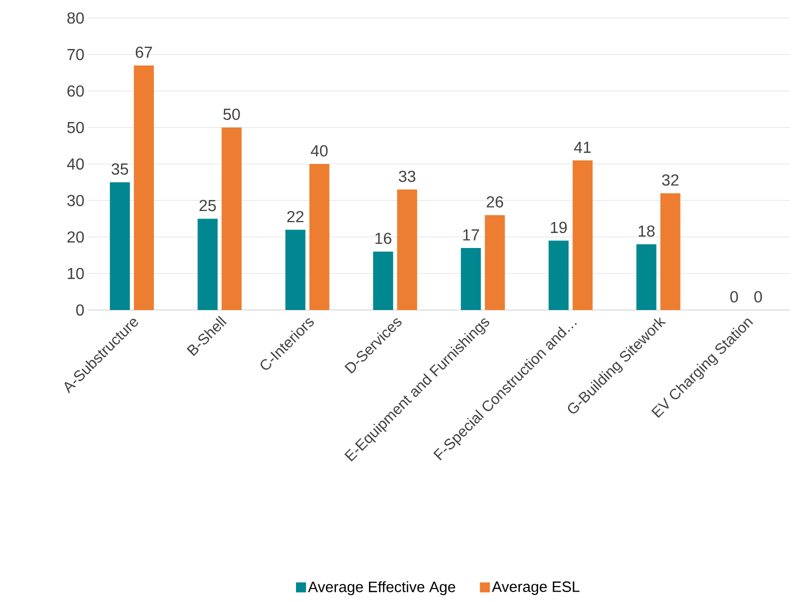 The image size is (795, 602). I want to click on data-label: 40, so click(319, 150).